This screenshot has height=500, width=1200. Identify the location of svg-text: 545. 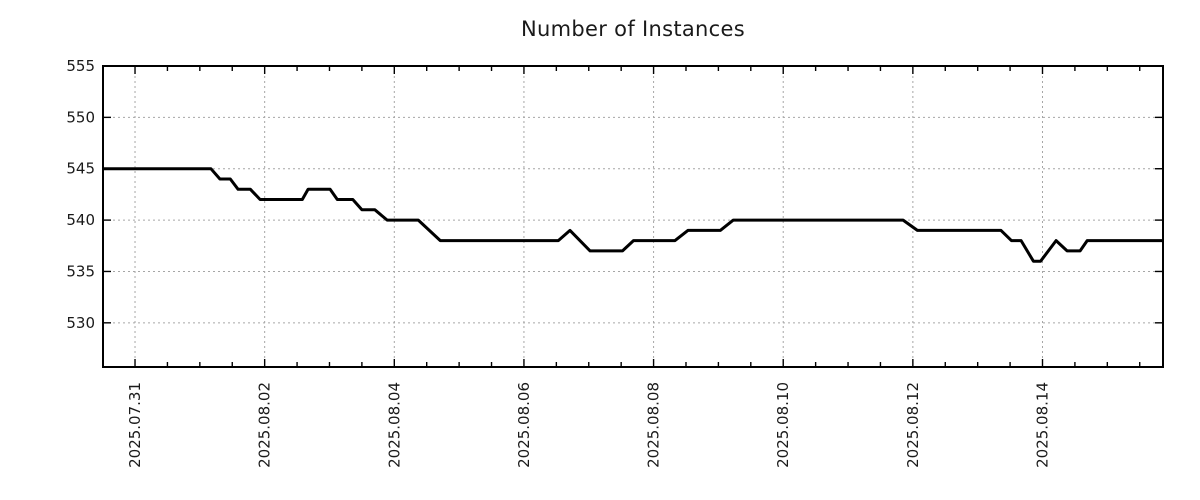
(80, 169).